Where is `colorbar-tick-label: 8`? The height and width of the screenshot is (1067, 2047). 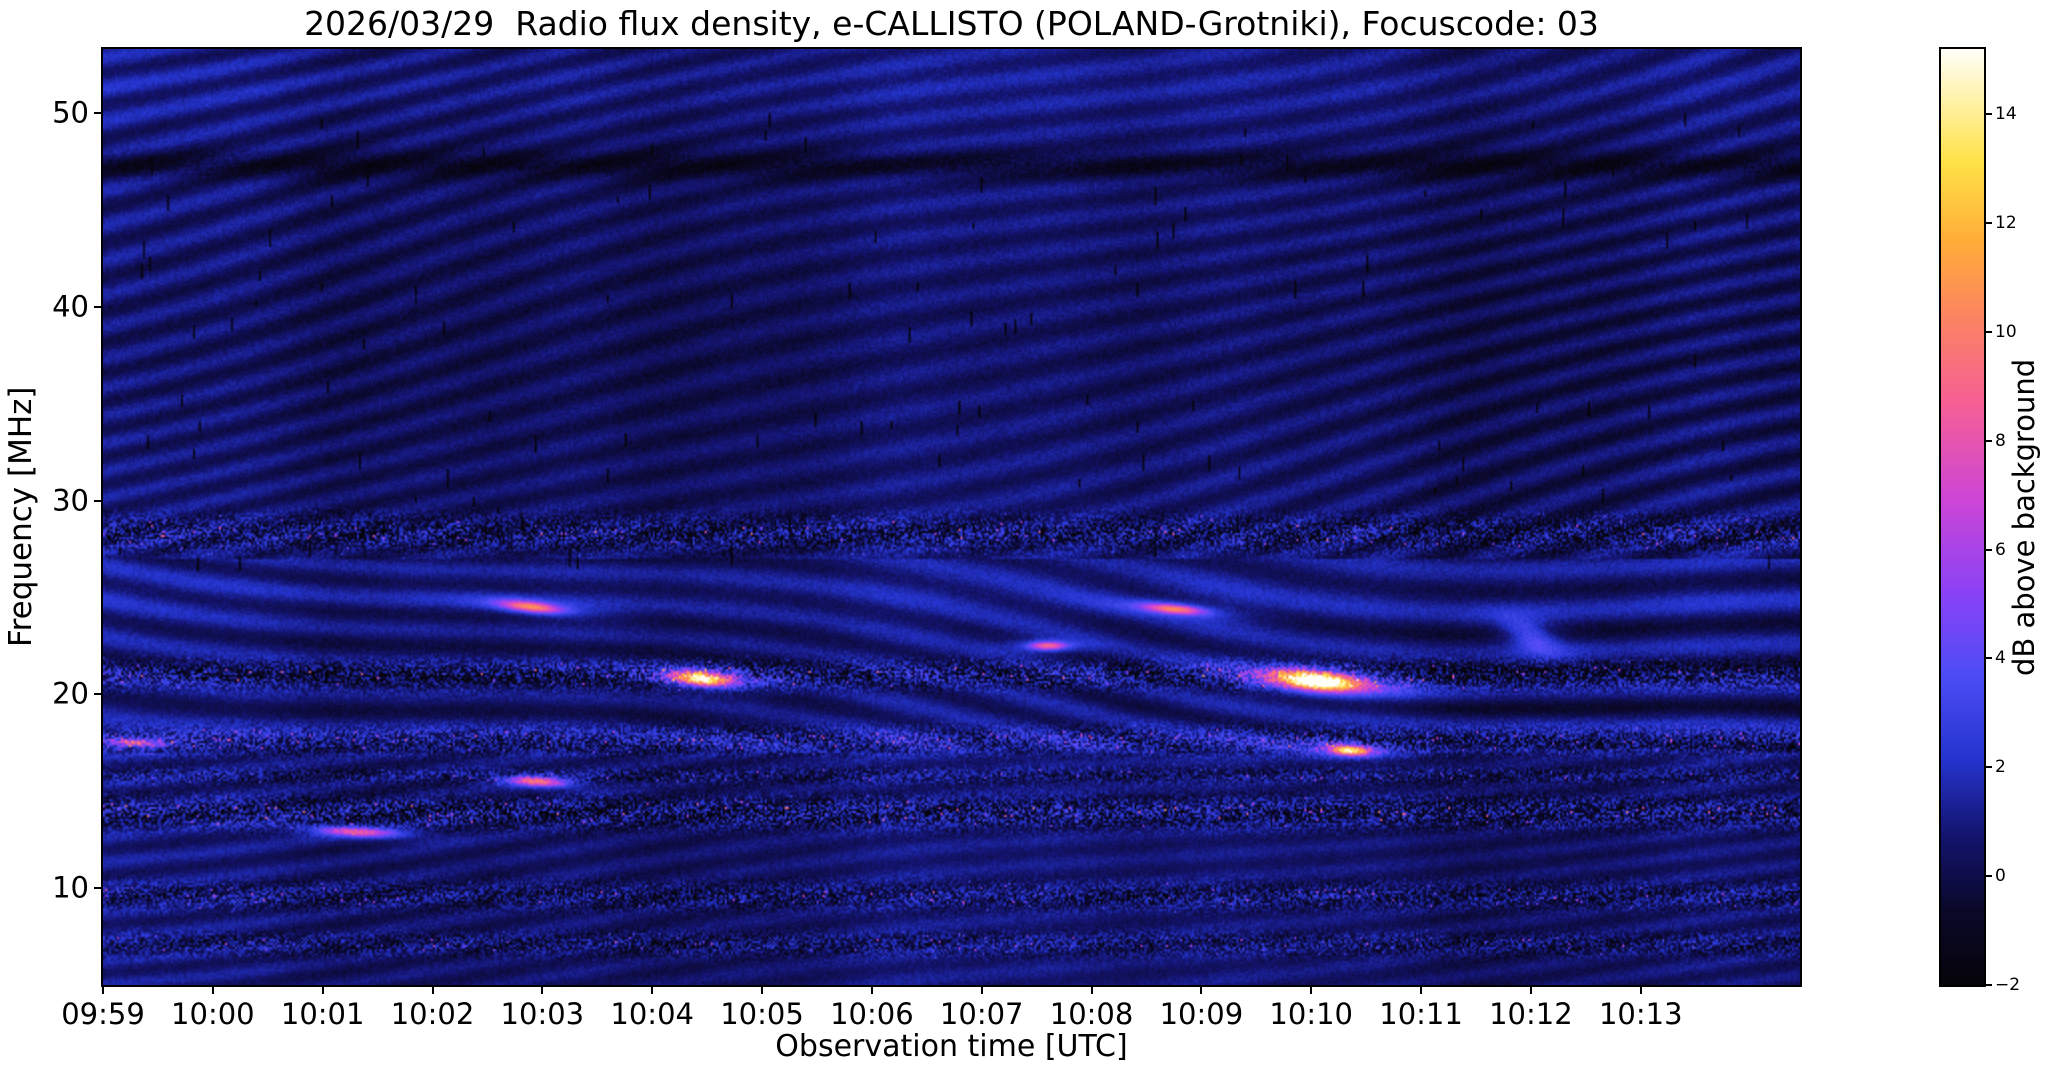
colorbar-tick-label: 8 is located at coordinates (2000, 440).